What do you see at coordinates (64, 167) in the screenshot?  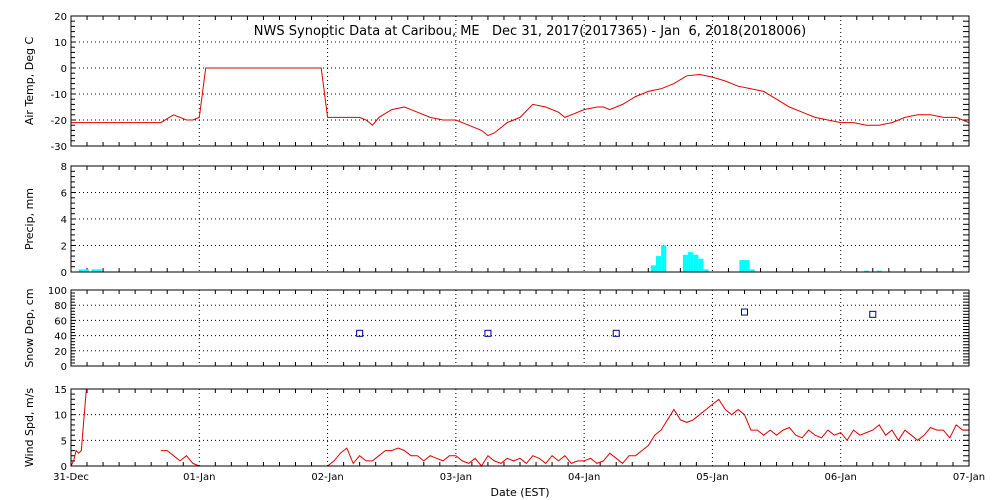 I see `y-tick-label: 8` at bounding box center [64, 167].